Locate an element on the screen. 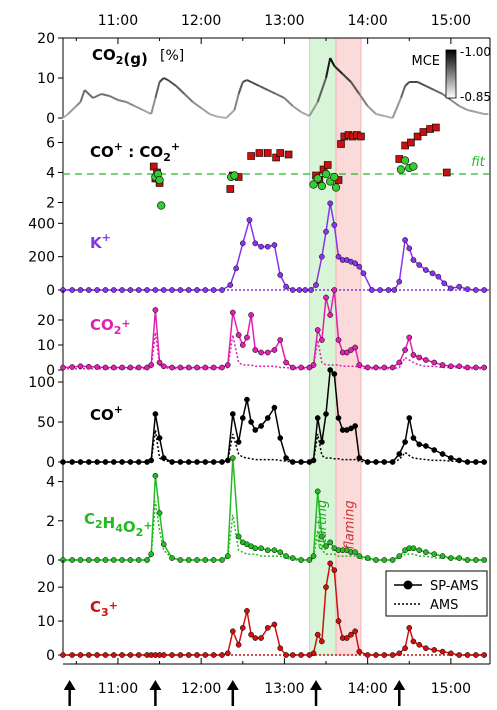 This screenshot has width=497, height=710. mce-tick-top: -1.00 is located at coordinates (475, 52).